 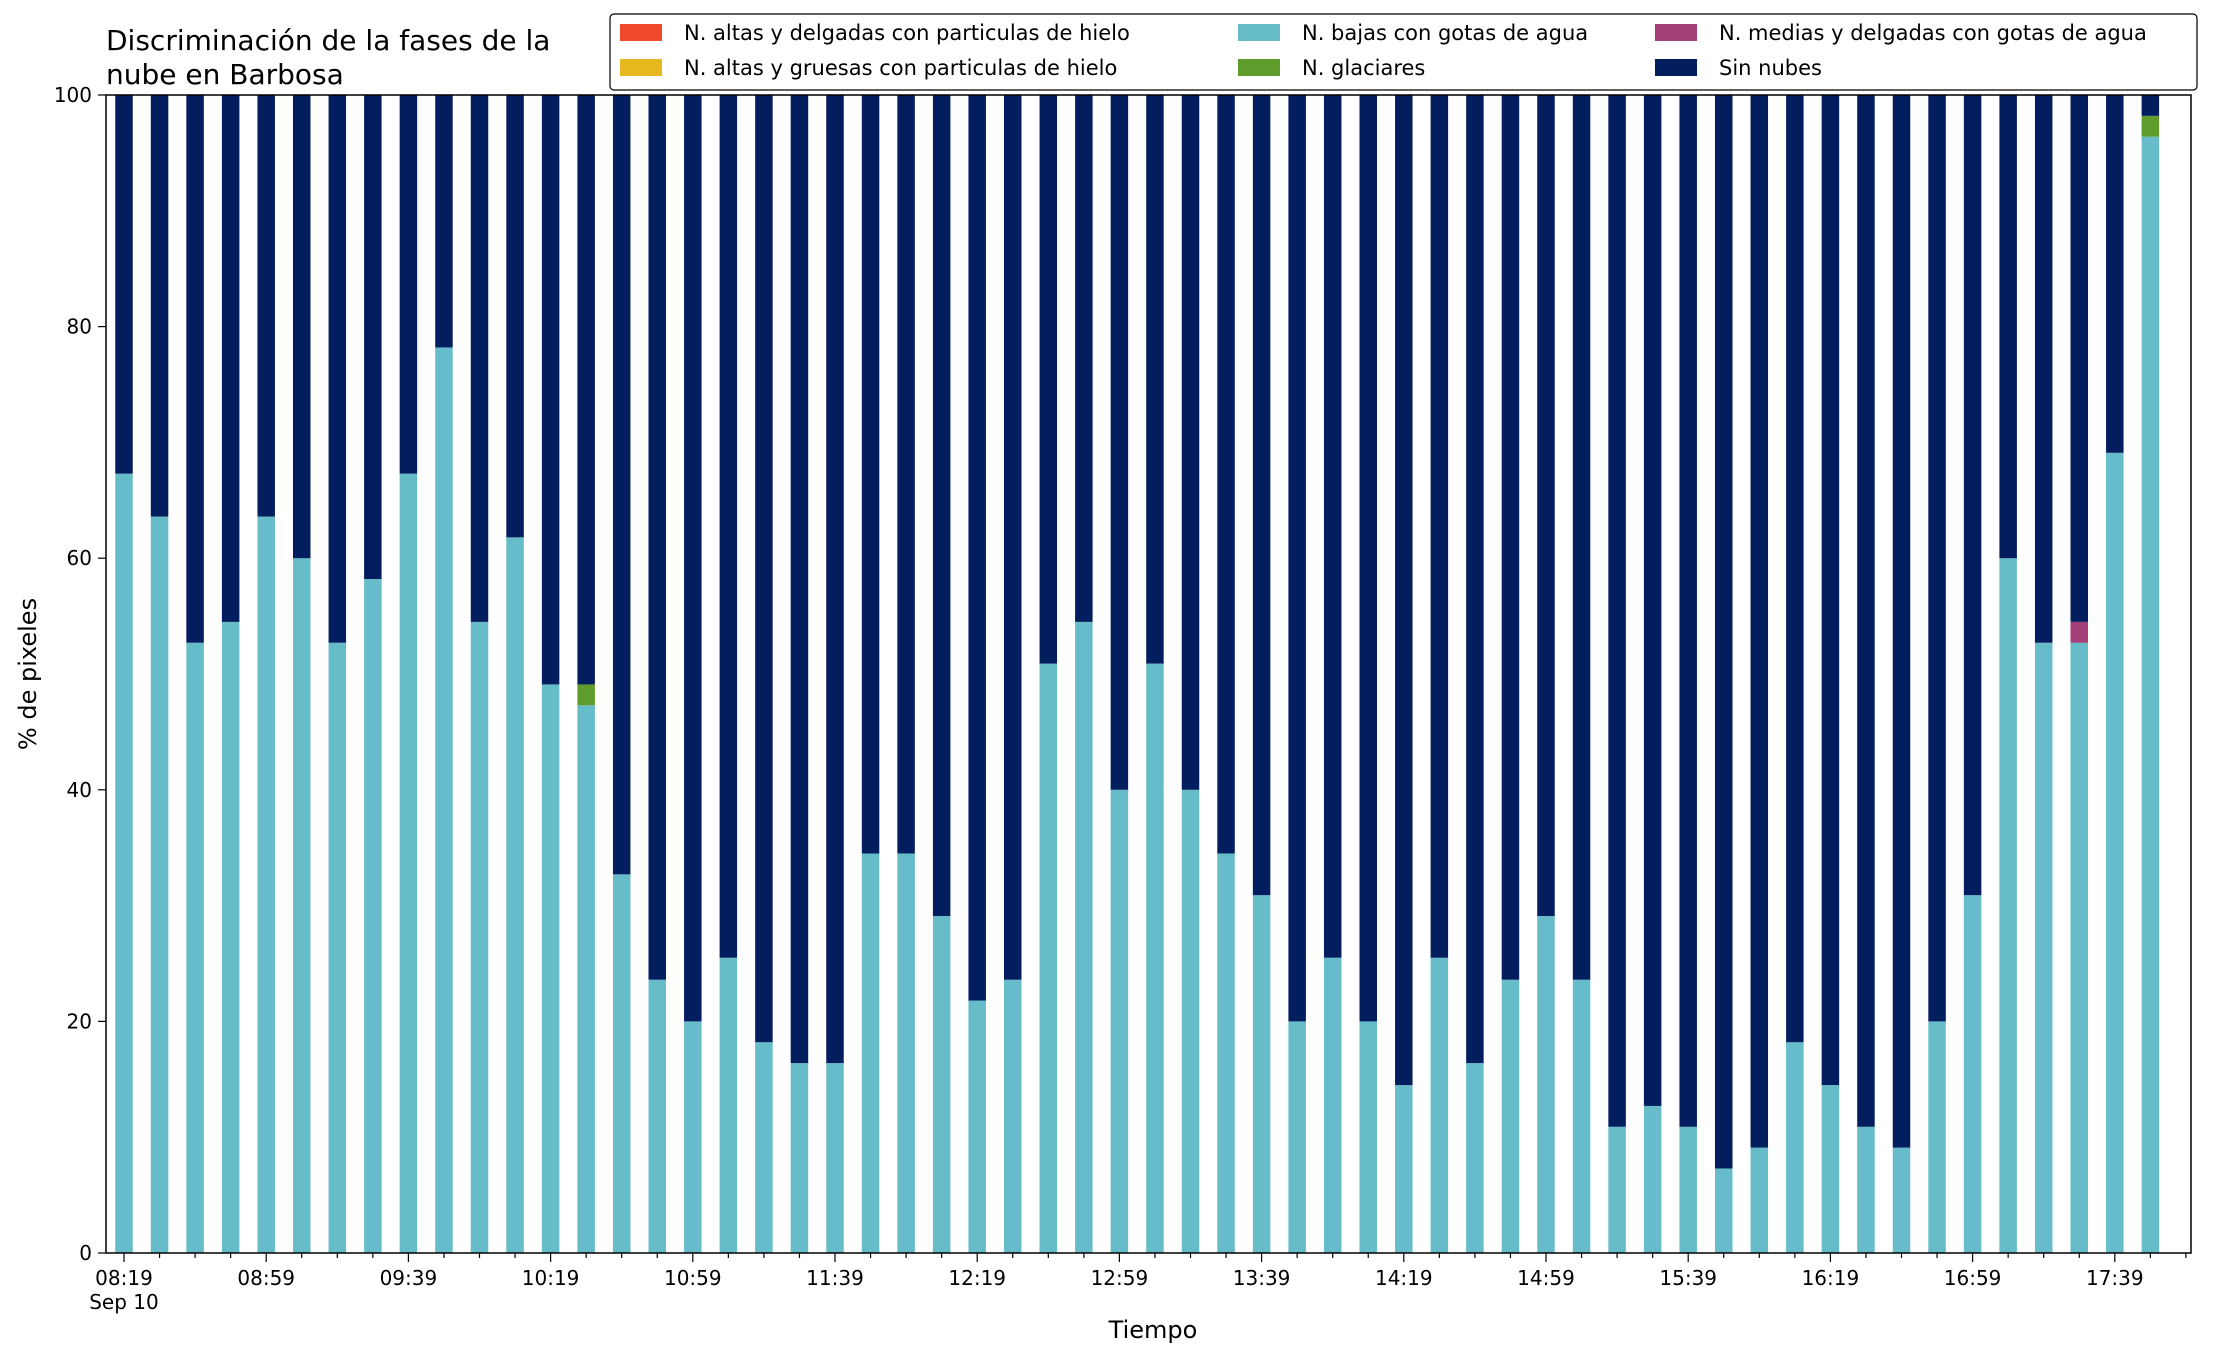 What do you see at coordinates (225, 74) in the screenshot?
I see `chart-title-line-2: nube en Barbosa` at bounding box center [225, 74].